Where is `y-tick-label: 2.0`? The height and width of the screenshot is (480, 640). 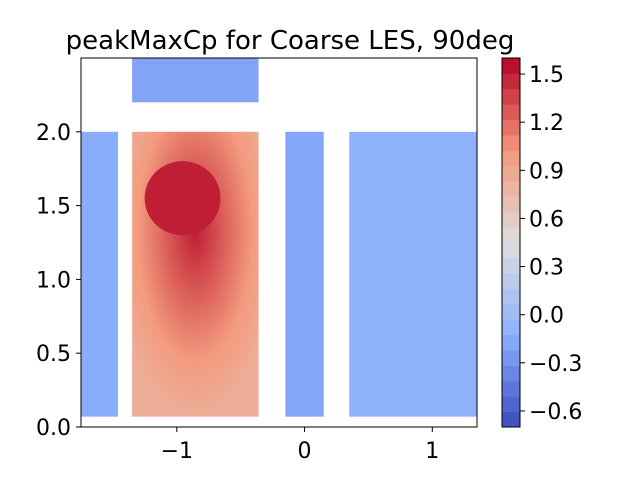 y-tick-label: 2.0 is located at coordinates (53, 133).